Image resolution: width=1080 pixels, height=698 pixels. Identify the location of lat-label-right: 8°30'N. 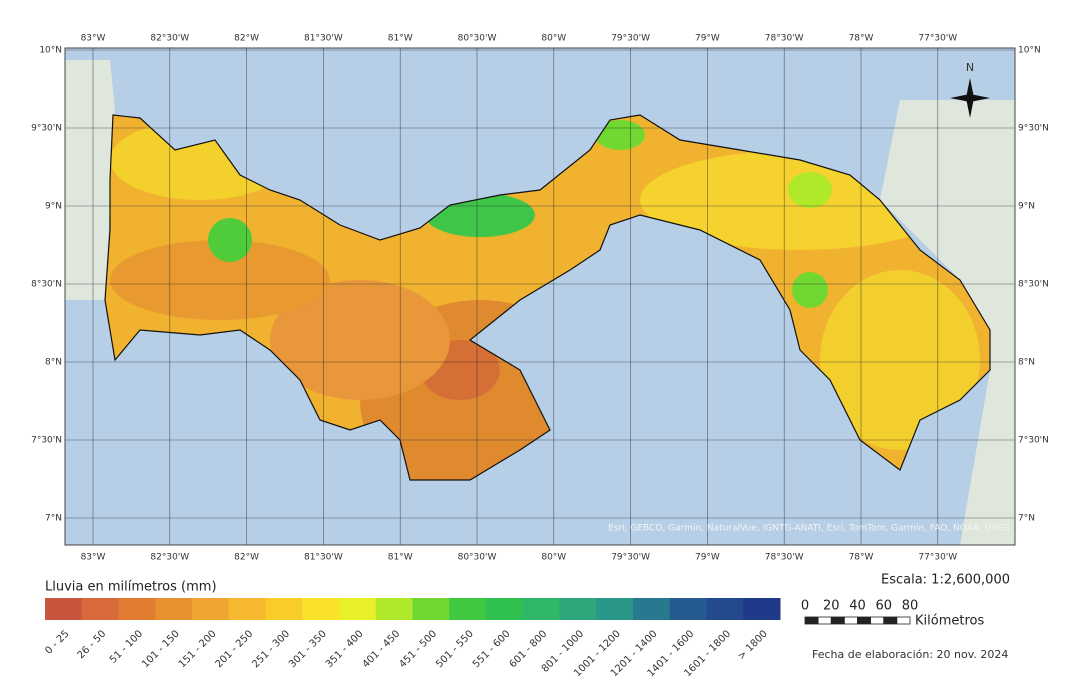
(1033, 285).